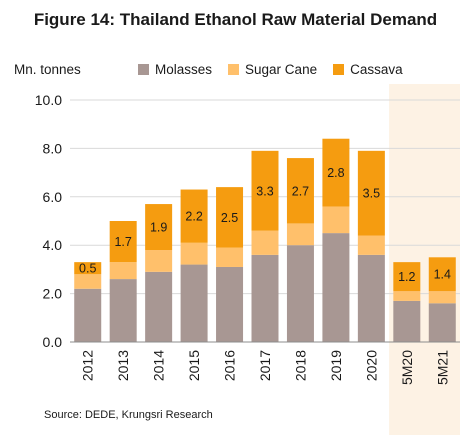  I want to click on x-tick-label: 5M20, so click(407, 367).